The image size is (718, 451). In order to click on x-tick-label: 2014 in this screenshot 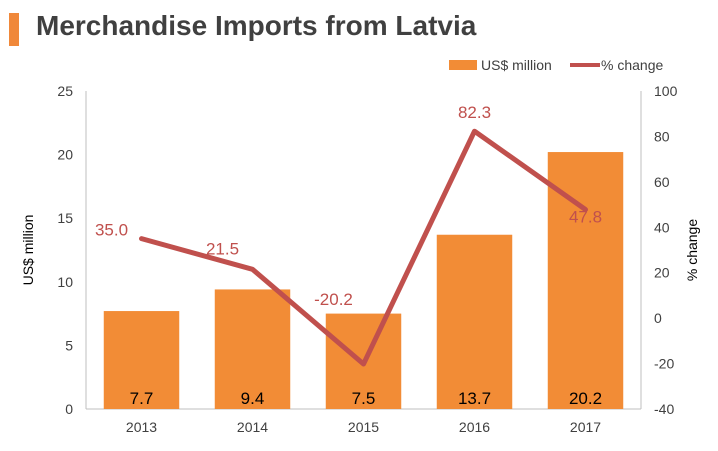, I will do `click(252, 427)`.